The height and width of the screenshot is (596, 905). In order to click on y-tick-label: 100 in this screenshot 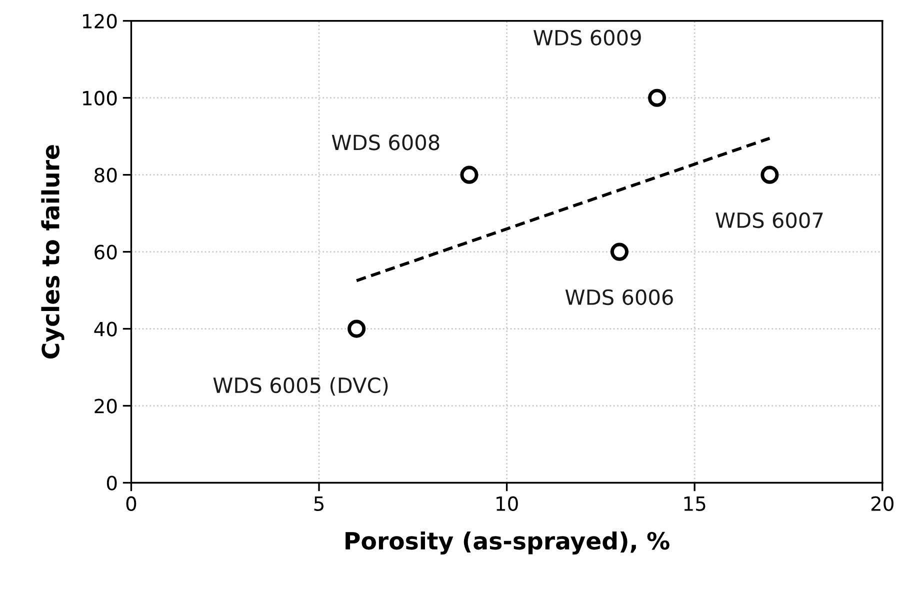, I will do `click(100, 98)`.